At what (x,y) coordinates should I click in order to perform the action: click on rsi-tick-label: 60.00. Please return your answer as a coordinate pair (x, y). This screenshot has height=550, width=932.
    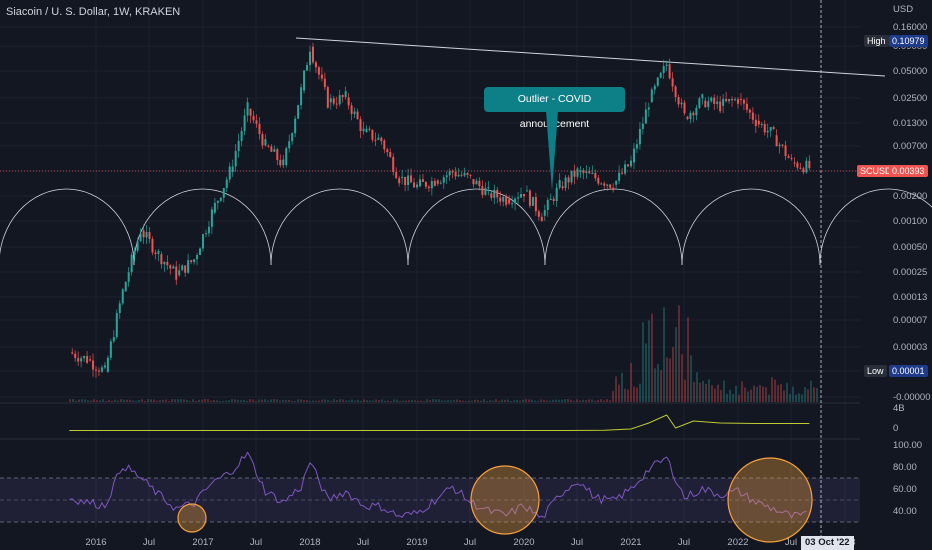
    Looking at the image, I should click on (905, 489).